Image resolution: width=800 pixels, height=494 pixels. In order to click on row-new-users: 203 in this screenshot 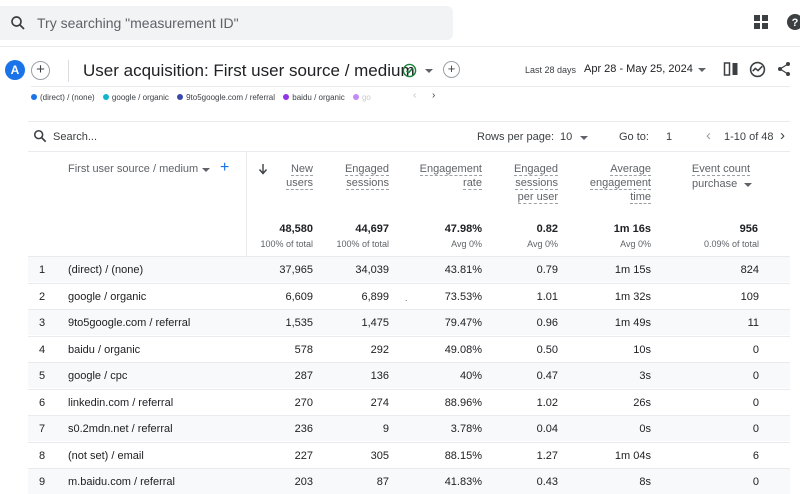, I will do `click(303, 482)`.